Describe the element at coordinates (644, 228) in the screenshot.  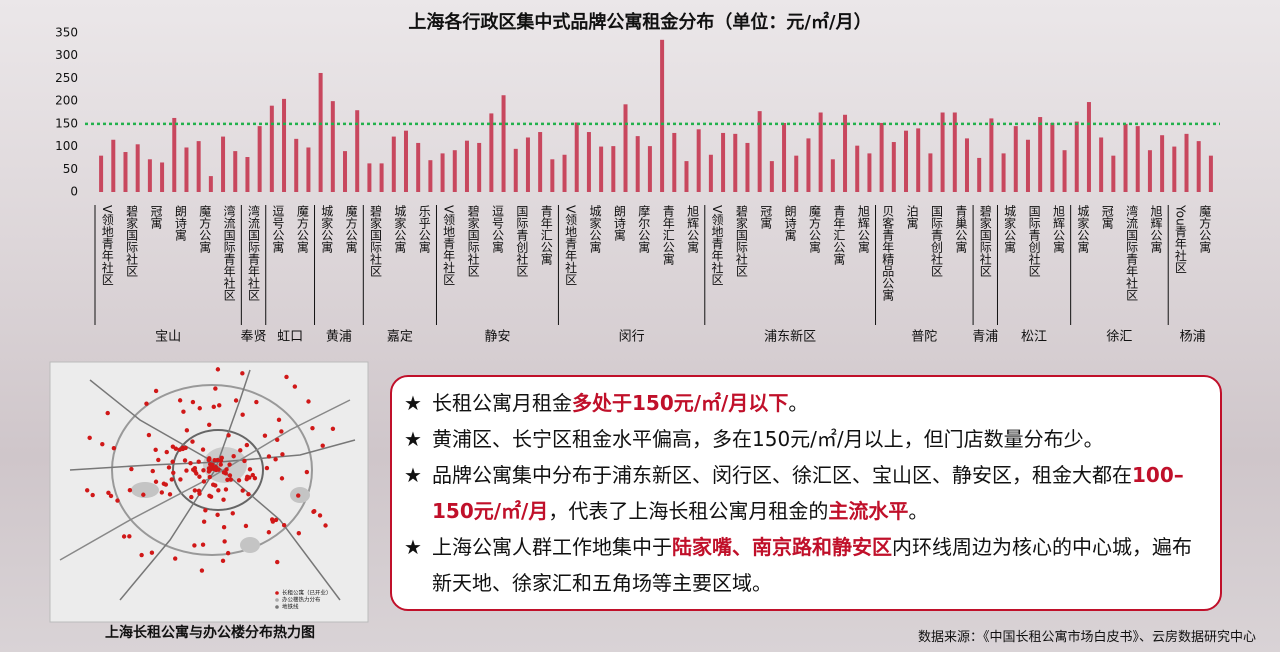
I see `x-tick-label: 摩尔公寓` at that location.